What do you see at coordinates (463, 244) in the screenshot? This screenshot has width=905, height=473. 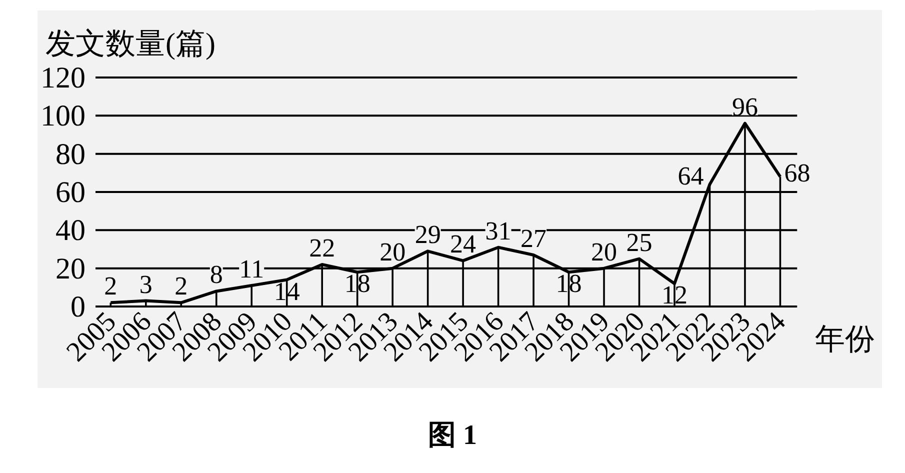 I see `data-label: 24` at bounding box center [463, 244].